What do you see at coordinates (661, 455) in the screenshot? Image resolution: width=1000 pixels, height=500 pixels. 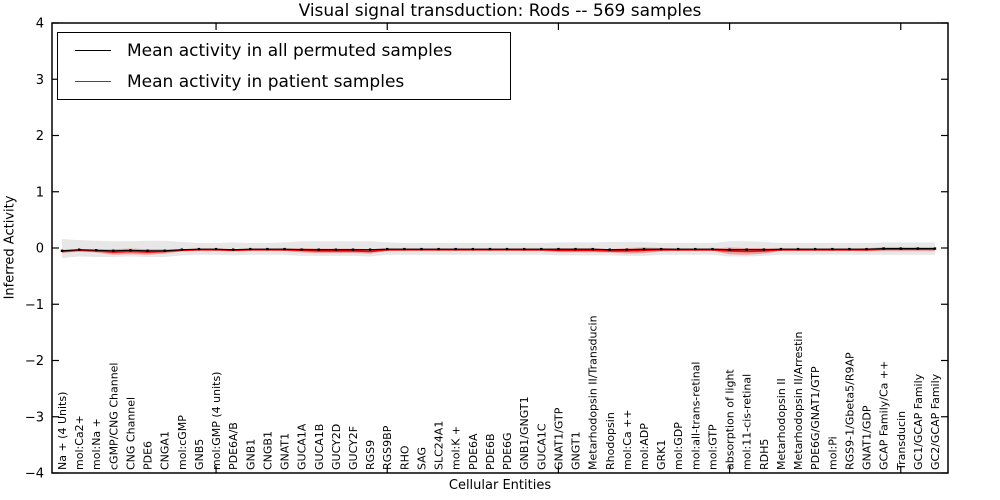 I see `category-label: GRK1` at bounding box center [661, 455].